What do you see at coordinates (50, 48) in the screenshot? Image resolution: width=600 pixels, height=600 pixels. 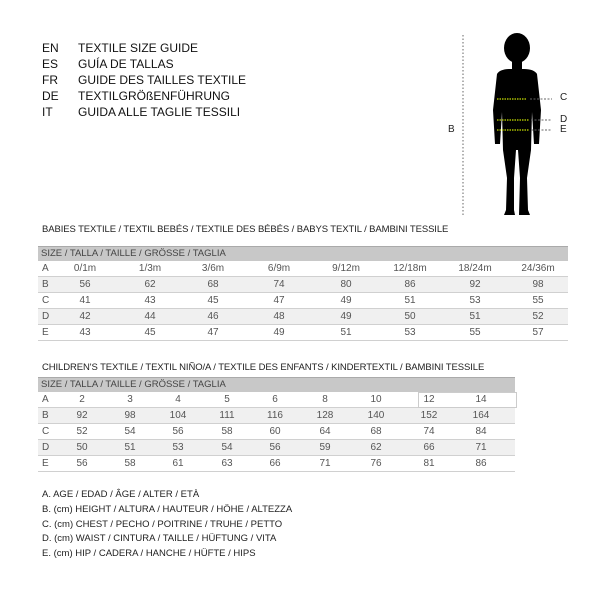 I see `language-code: EN` at bounding box center [50, 48].